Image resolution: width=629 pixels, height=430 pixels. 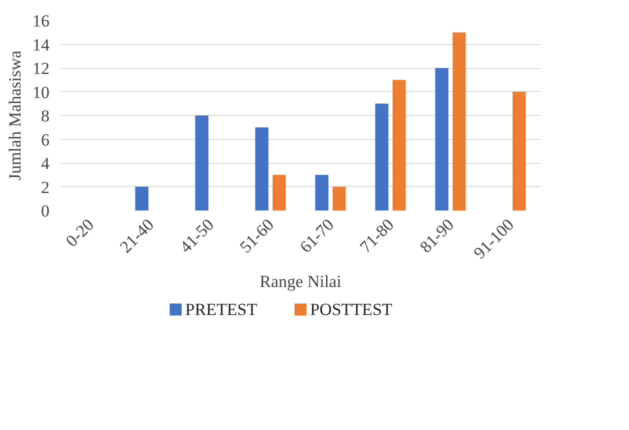 I want to click on y-tick-label: 12, so click(x=41, y=68).